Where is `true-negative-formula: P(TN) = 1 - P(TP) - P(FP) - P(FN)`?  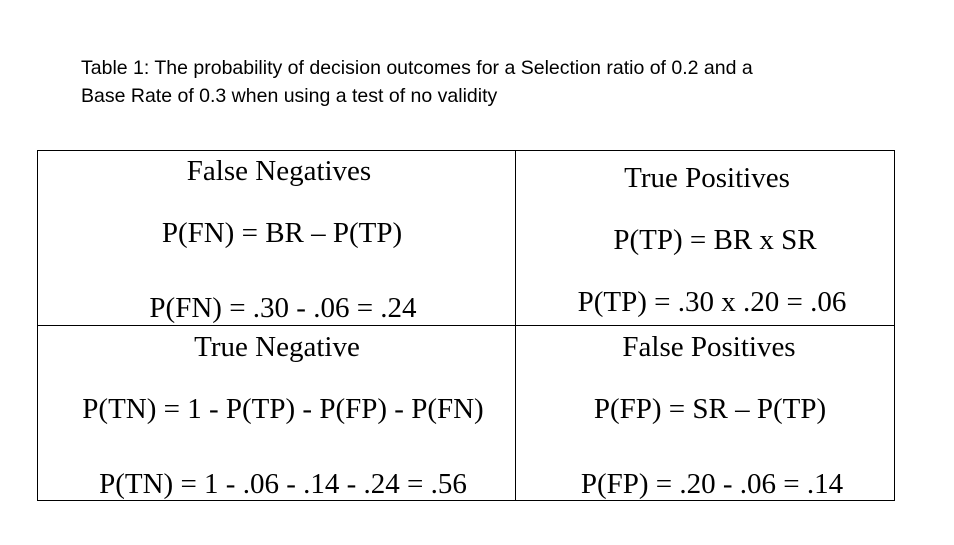
true-negative-formula: P(TN) = 1 - P(TP) - P(FP) - P(FN) is located at coordinates (283, 409).